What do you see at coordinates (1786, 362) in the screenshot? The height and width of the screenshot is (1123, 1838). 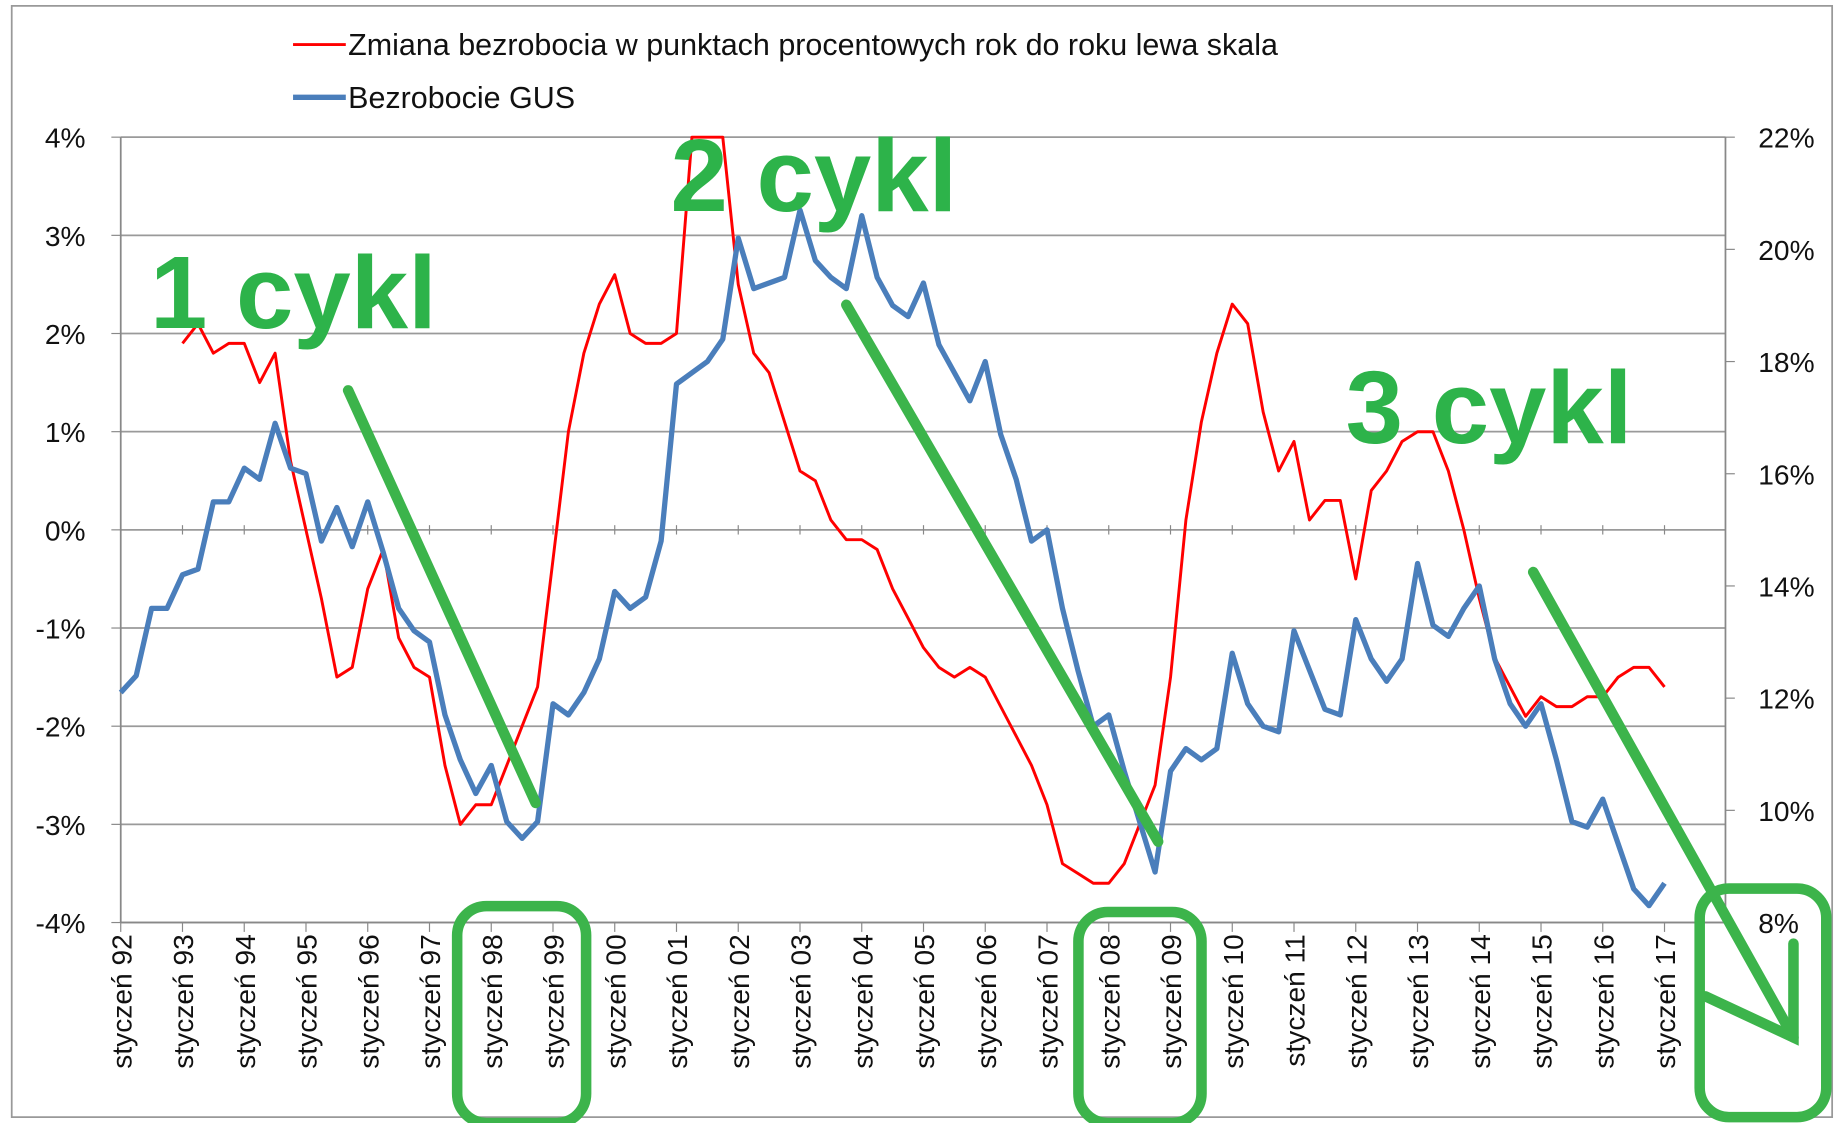 I see `y2-tick-label: 18%` at bounding box center [1786, 362].